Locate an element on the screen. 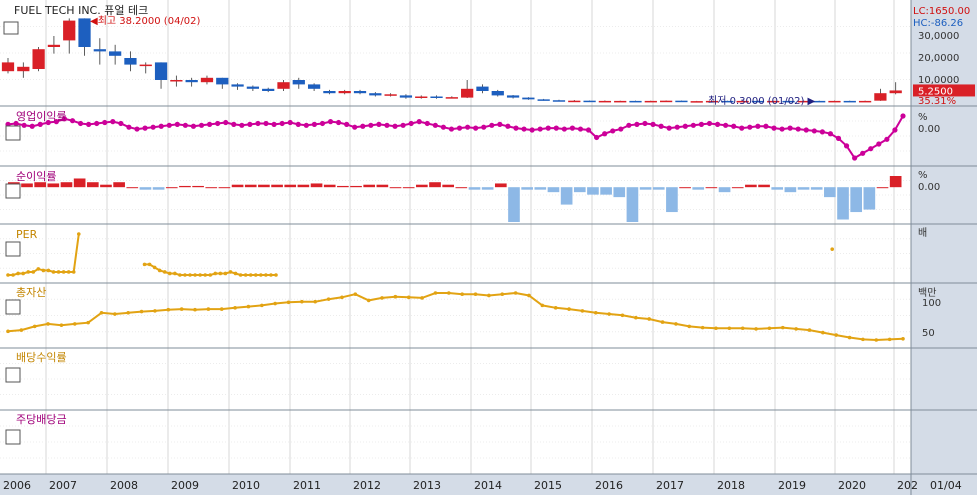  x-tick-label: 2018 is located at coordinates (731, 485).